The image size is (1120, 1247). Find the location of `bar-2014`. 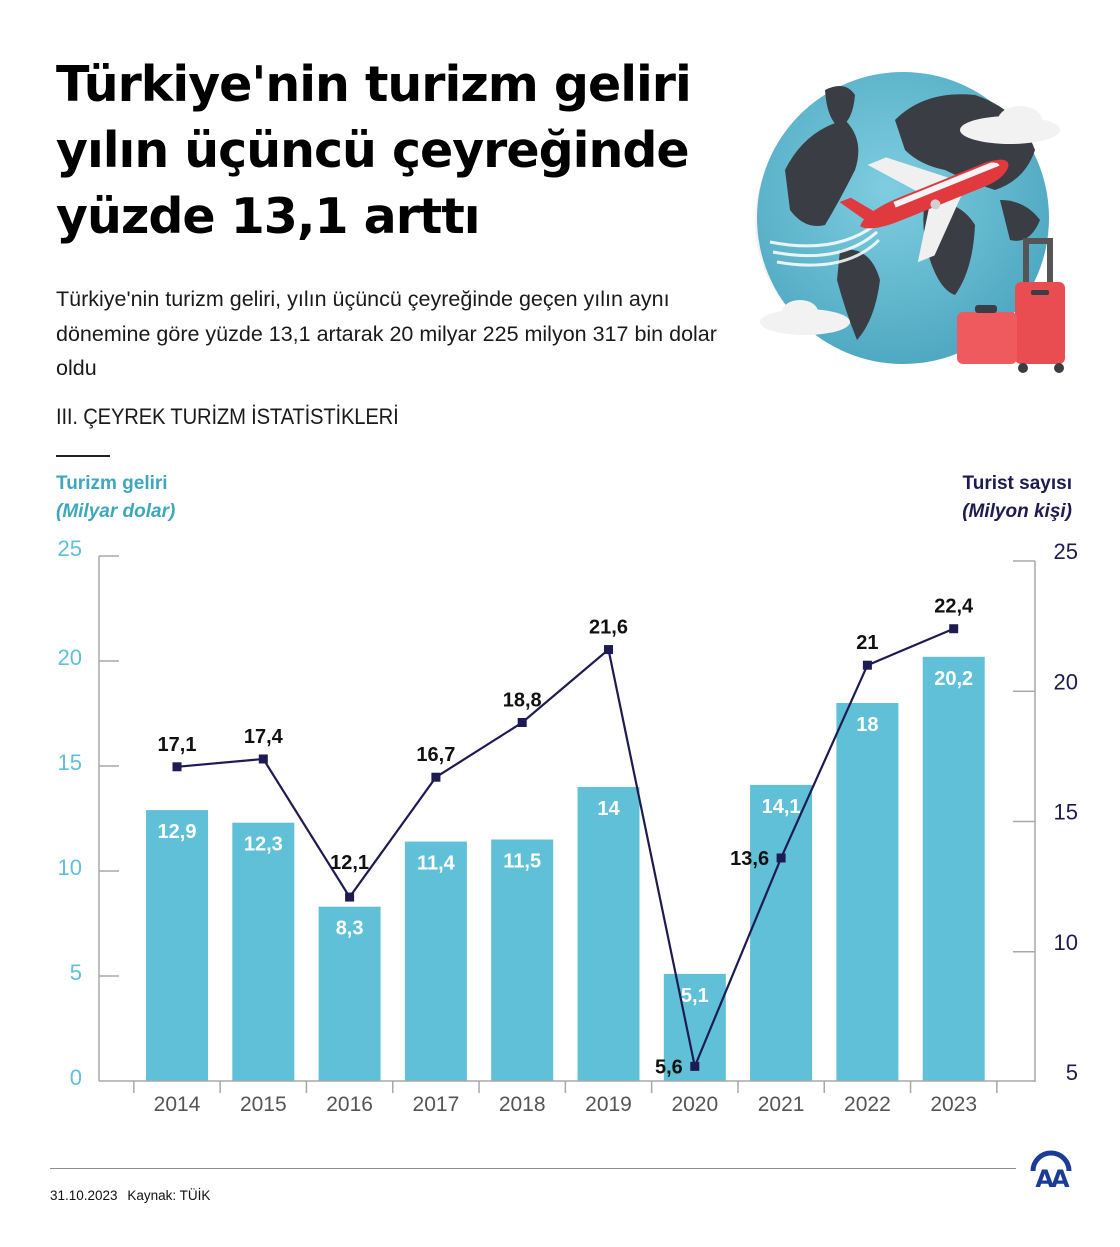

bar-2014 is located at coordinates (177, 945).